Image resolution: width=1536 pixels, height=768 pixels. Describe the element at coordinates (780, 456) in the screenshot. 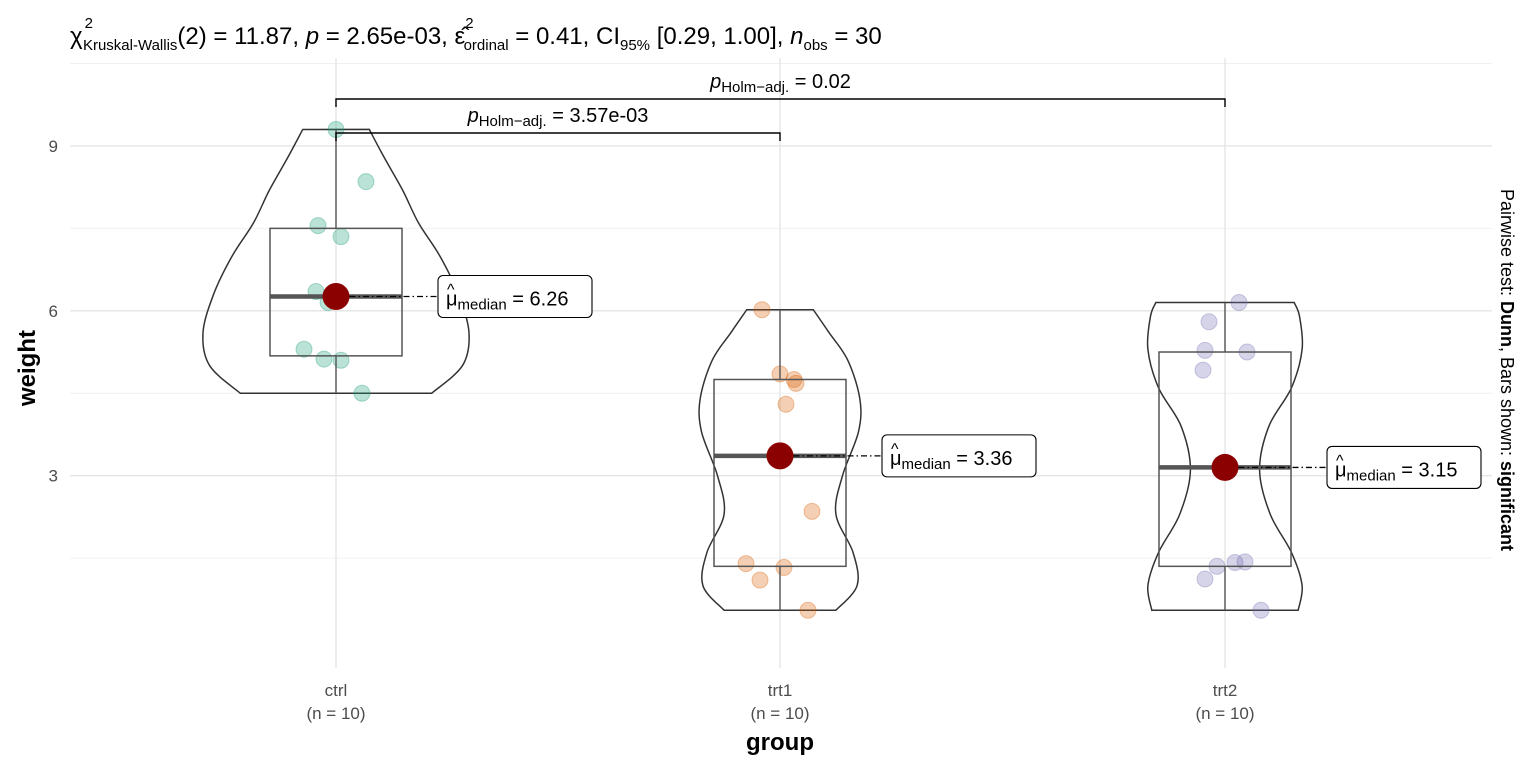

I see `median-point-trt1` at that location.